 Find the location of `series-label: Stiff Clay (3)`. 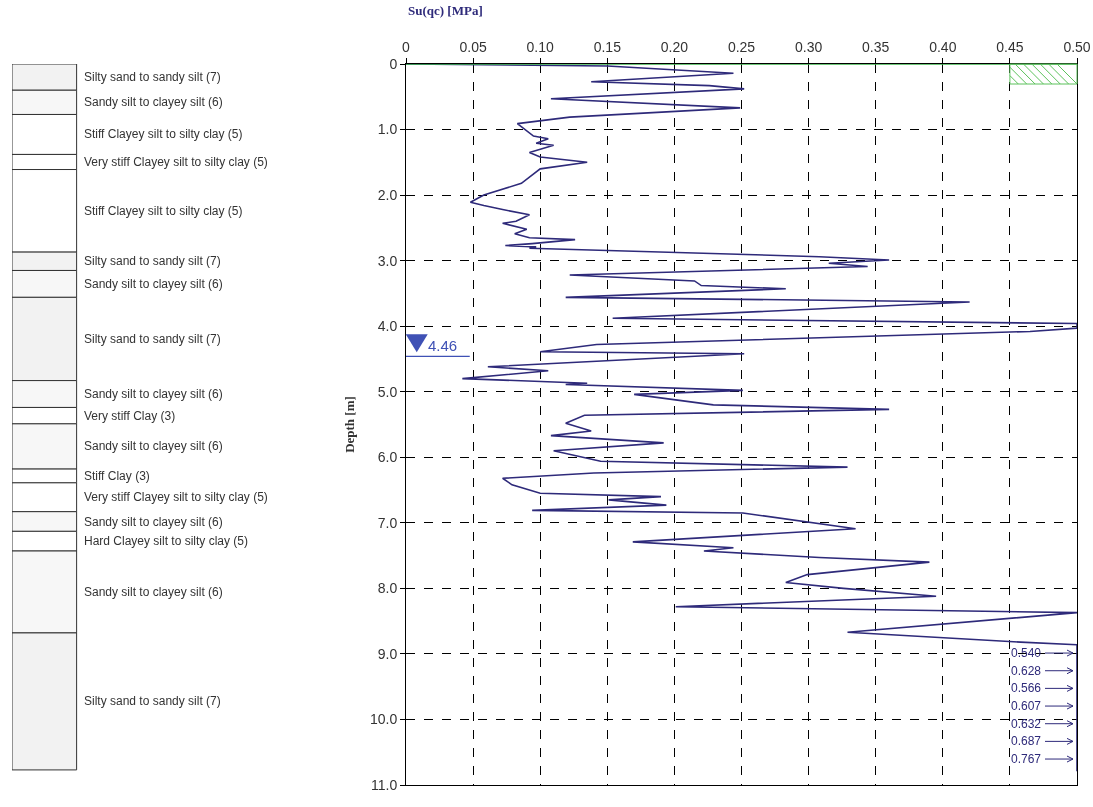

series-label: Stiff Clay (3) is located at coordinates (117, 476).